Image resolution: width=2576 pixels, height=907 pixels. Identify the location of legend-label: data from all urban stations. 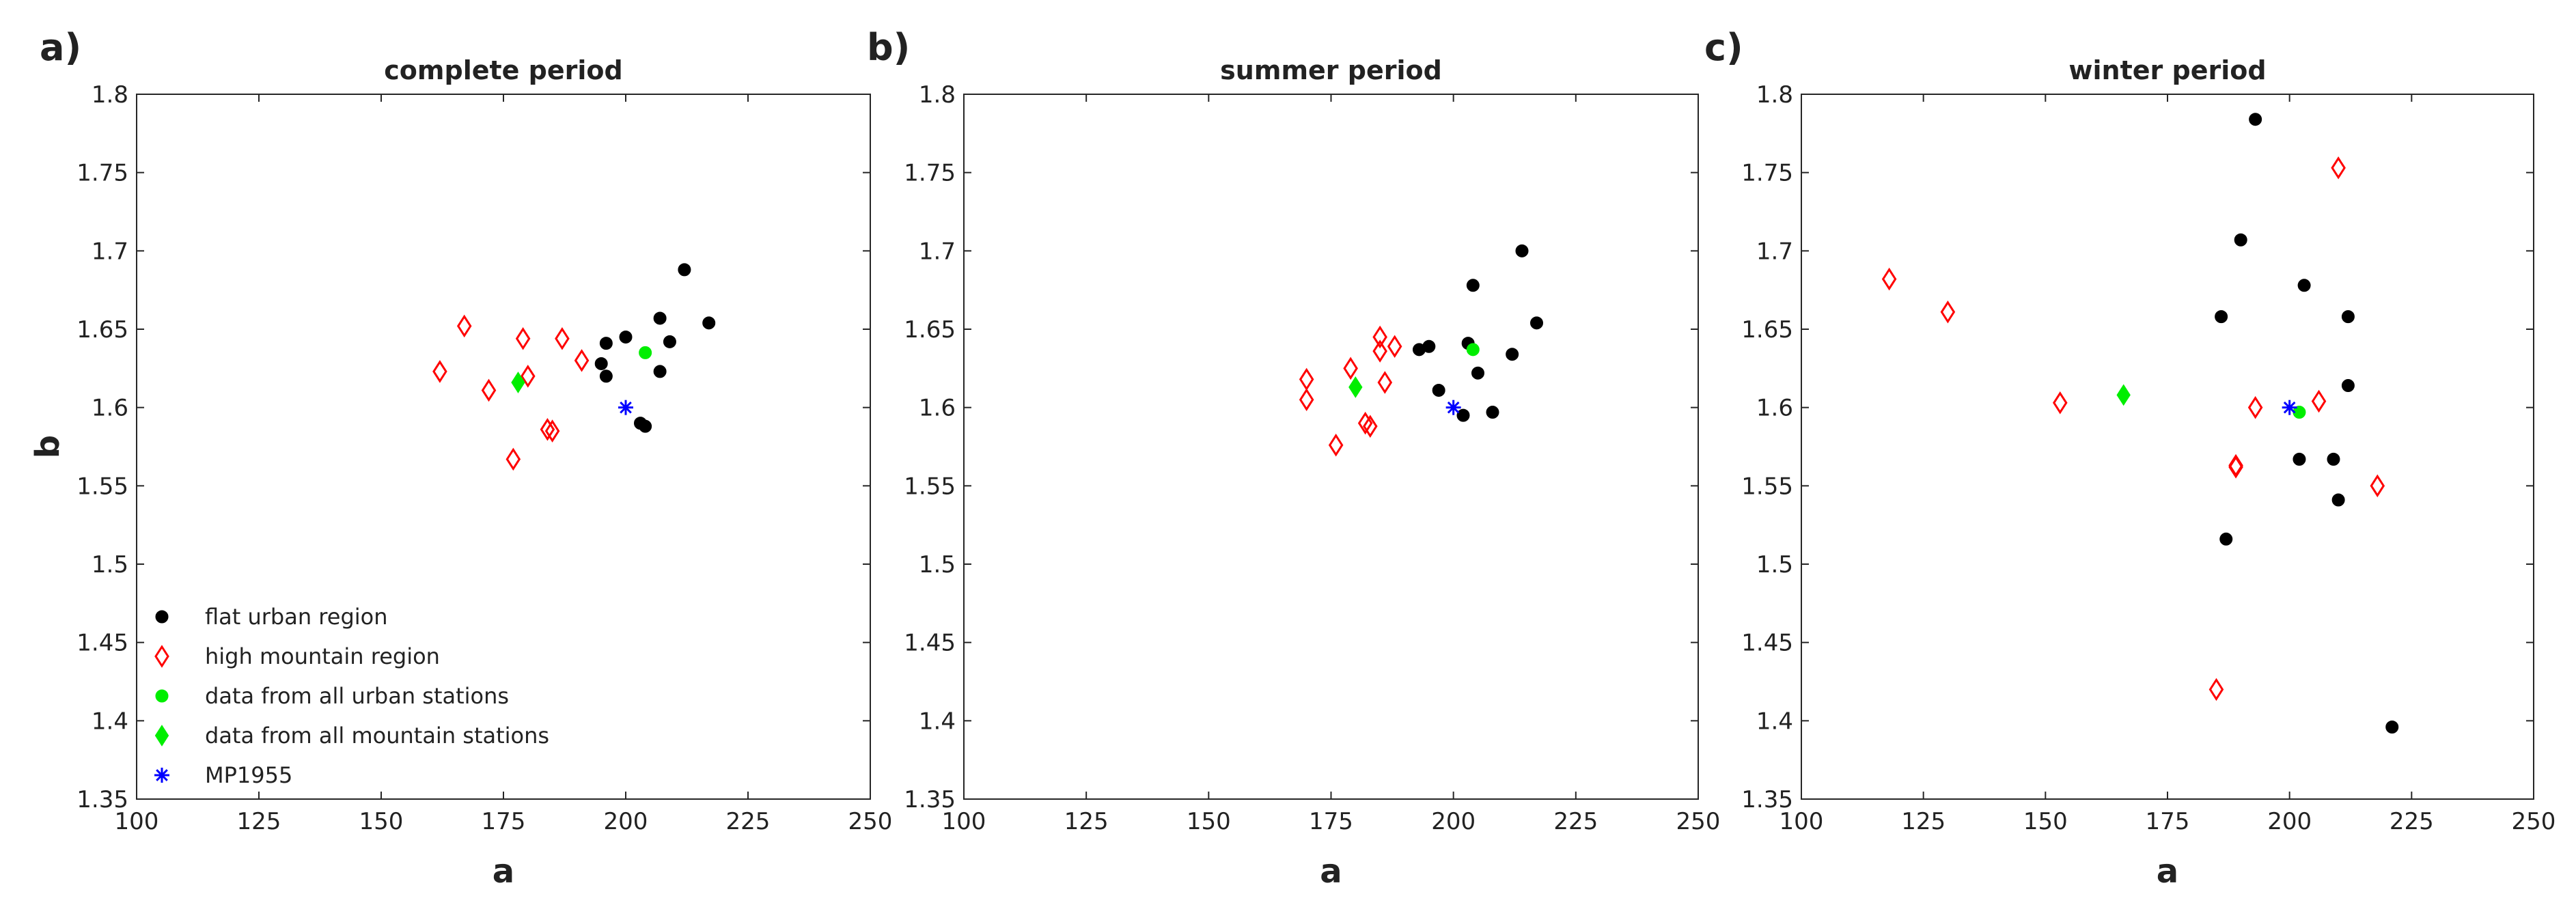
(357, 696).